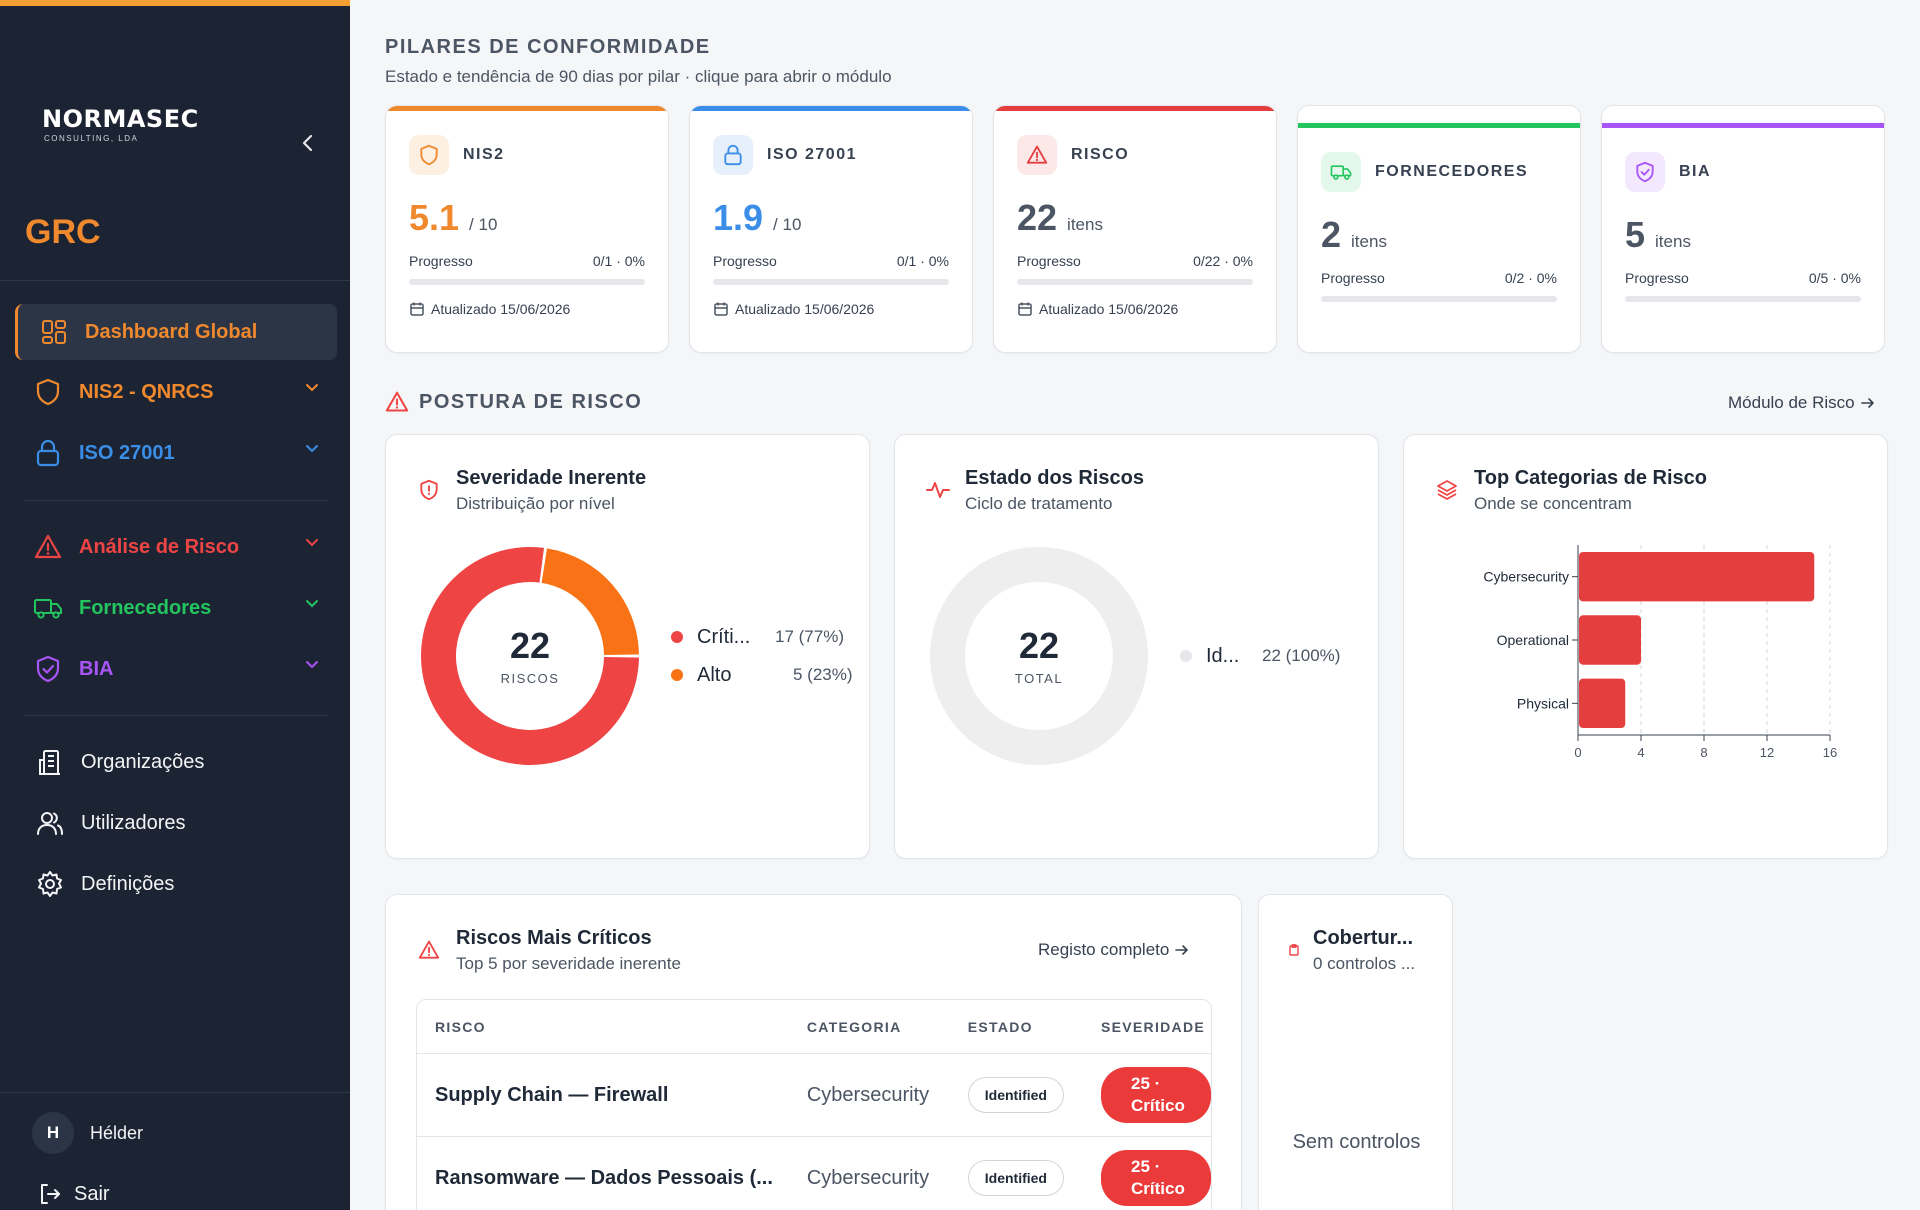  I want to click on nav-label: Utilizadores, so click(133, 822).